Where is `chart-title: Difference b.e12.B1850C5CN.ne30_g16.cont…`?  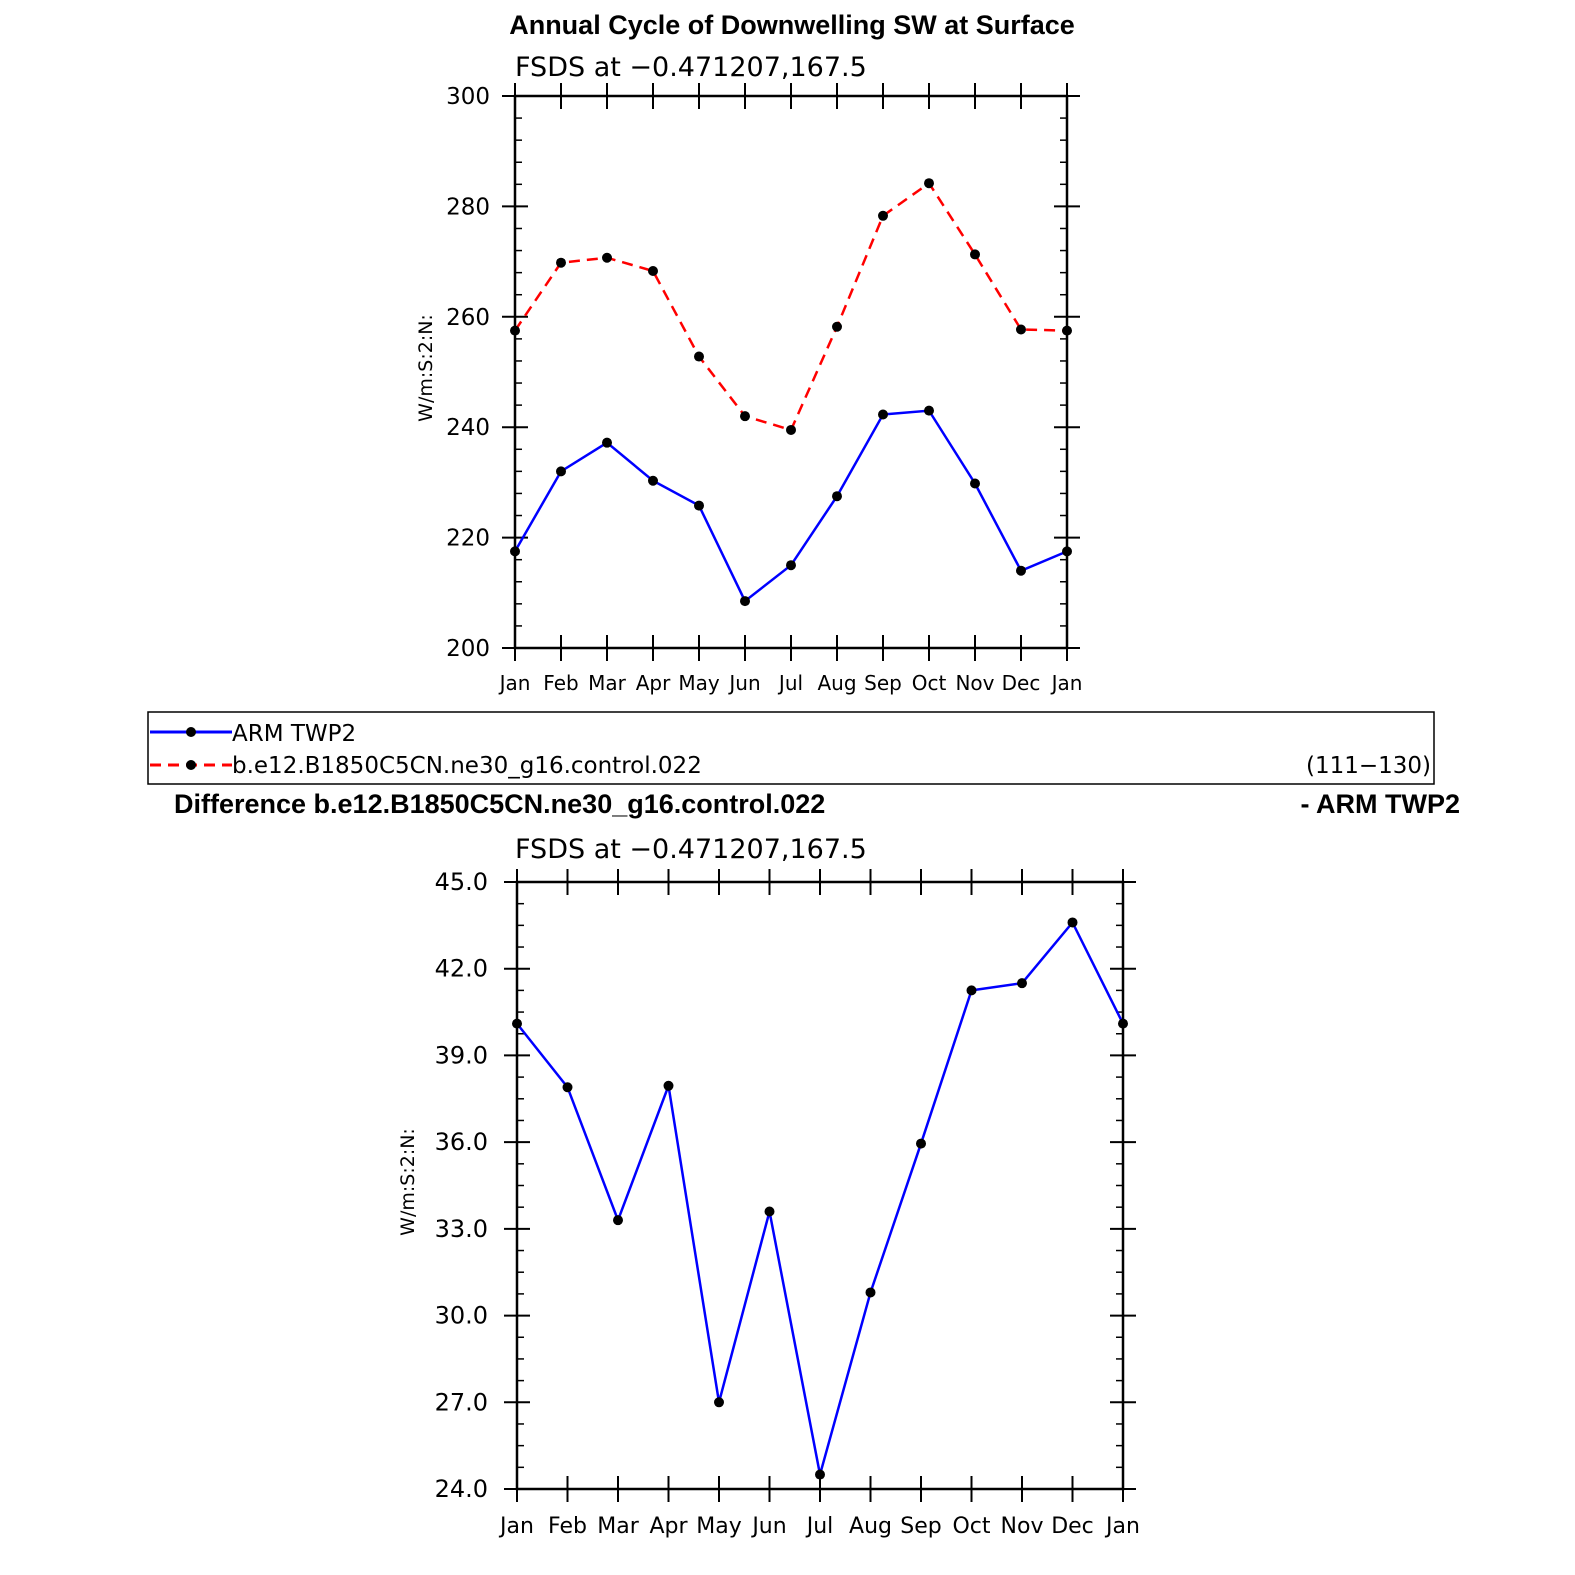
chart-title: Difference b.e12.B1850C5CN.ne30_g16.cont… is located at coordinates (499, 804).